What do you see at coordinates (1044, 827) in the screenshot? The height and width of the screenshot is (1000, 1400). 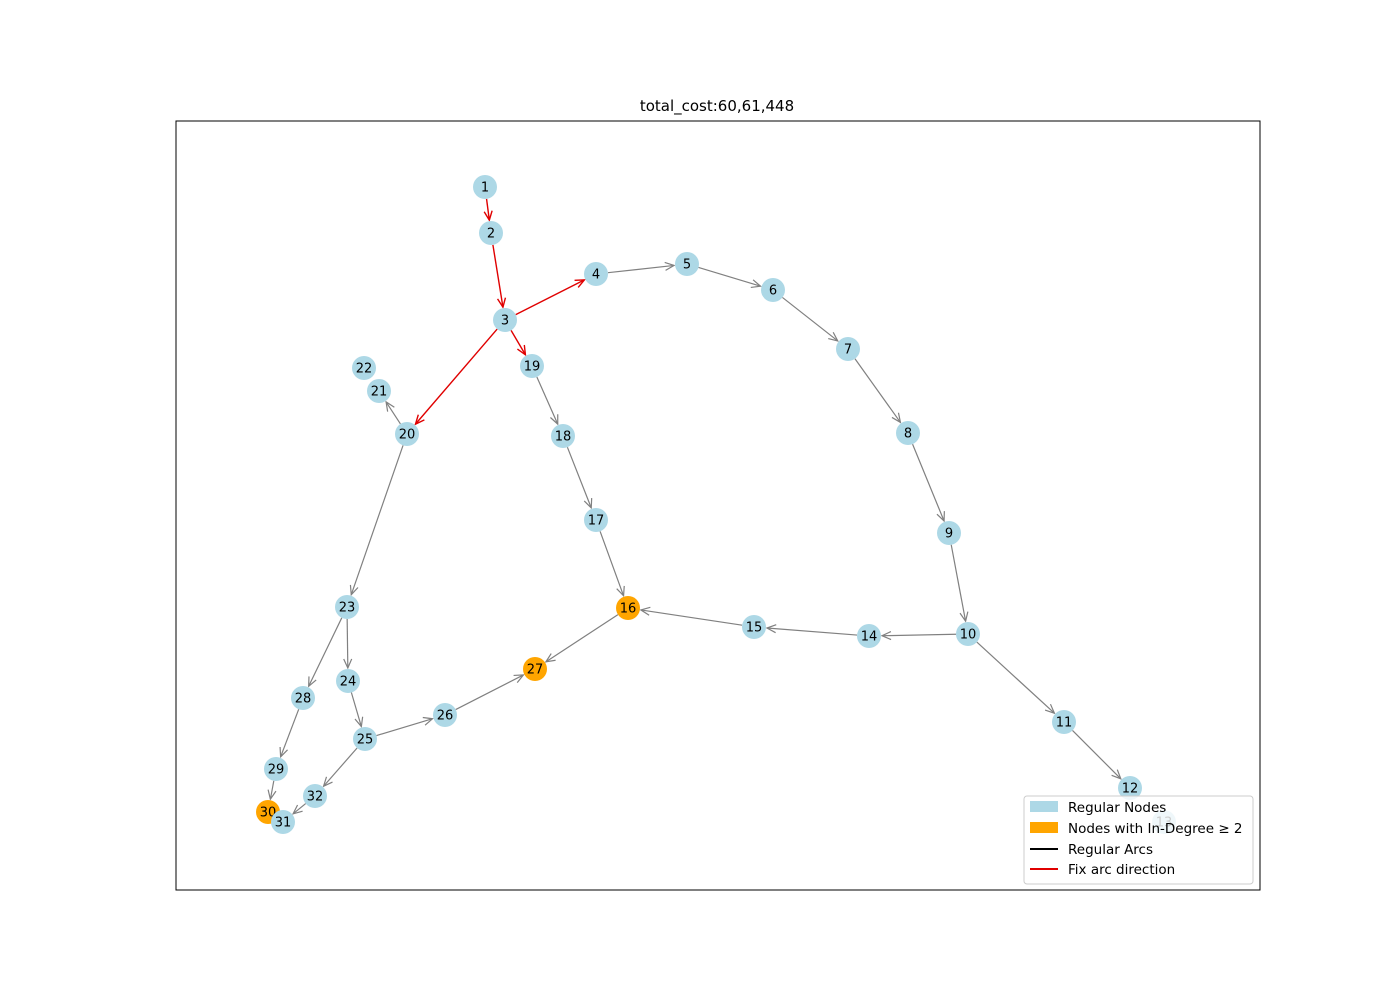 I see `legend-swatch-in-degree-nodes` at bounding box center [1044, 827].